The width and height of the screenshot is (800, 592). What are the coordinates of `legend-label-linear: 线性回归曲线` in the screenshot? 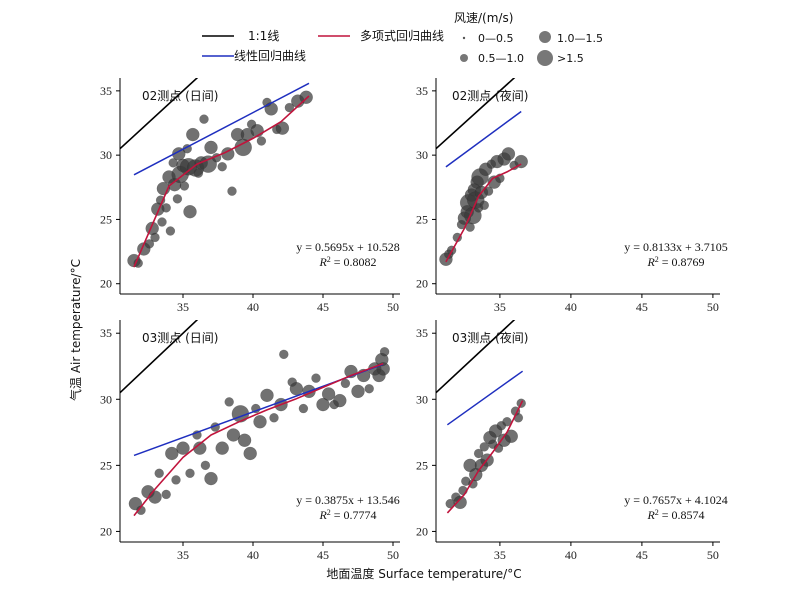 It's located at (270, 56).